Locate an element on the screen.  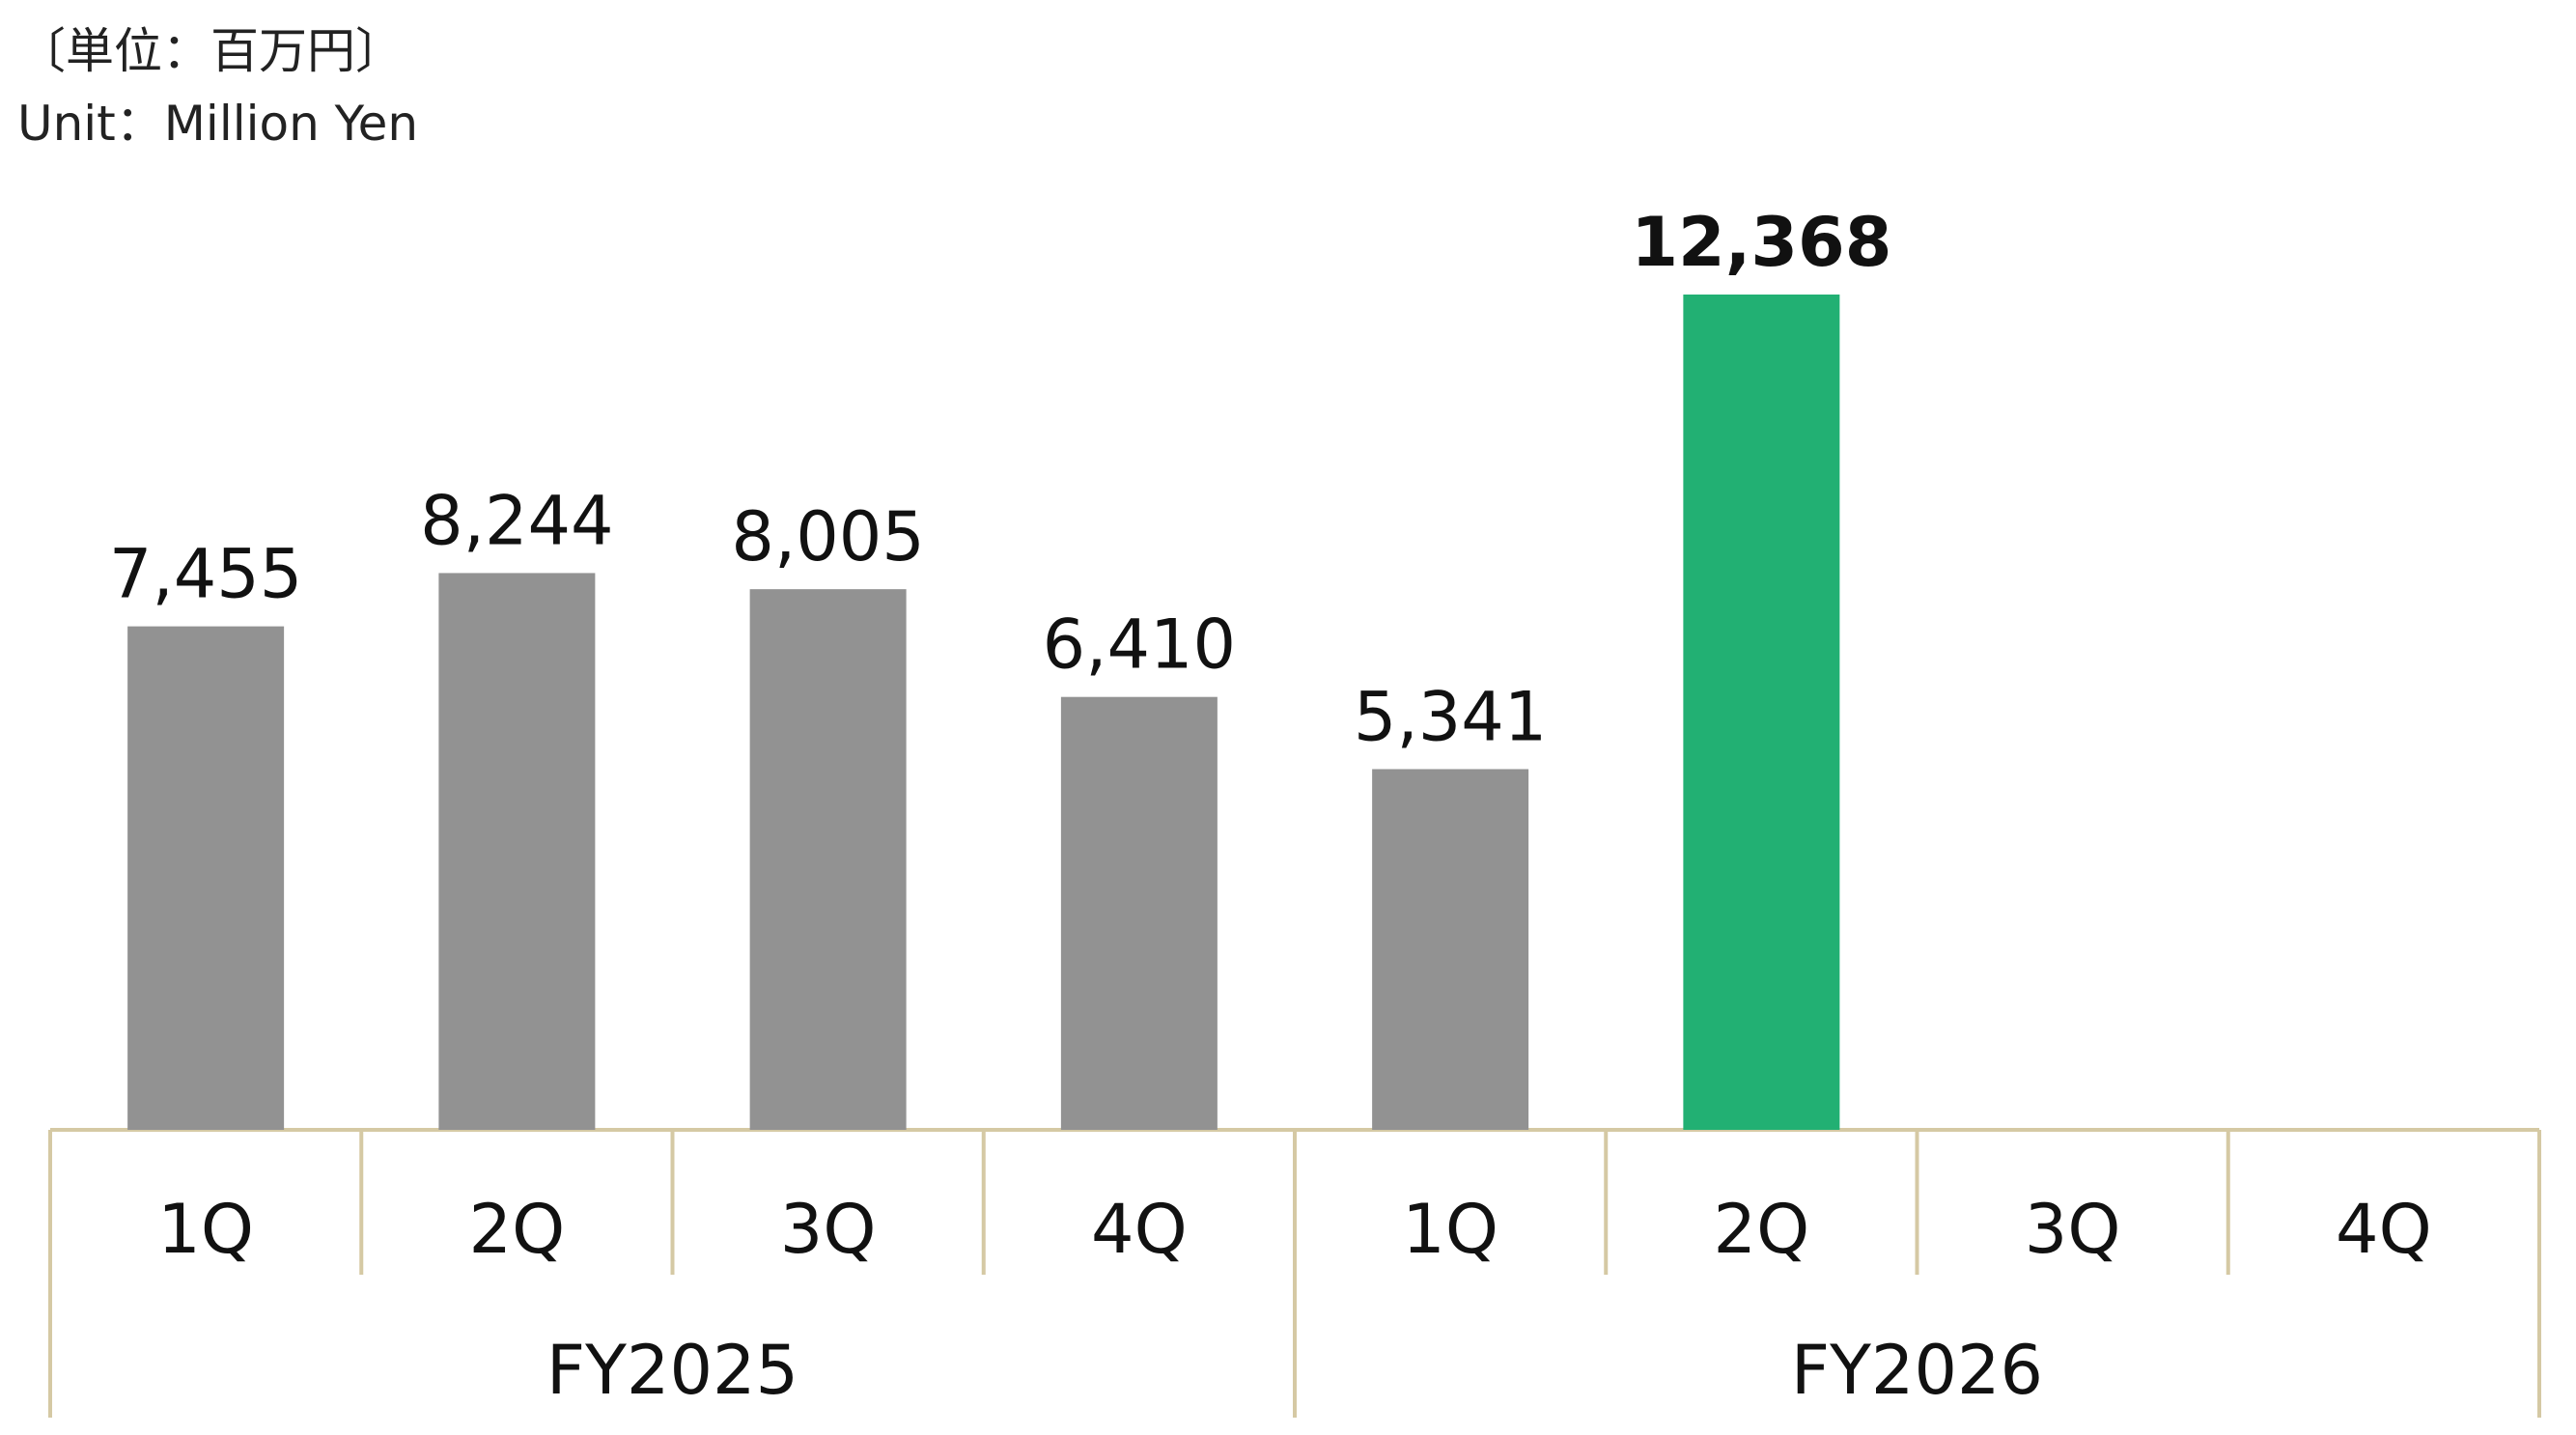
category-label-fy2025-4q: 4Q is located at coordinates (1140, 1230).